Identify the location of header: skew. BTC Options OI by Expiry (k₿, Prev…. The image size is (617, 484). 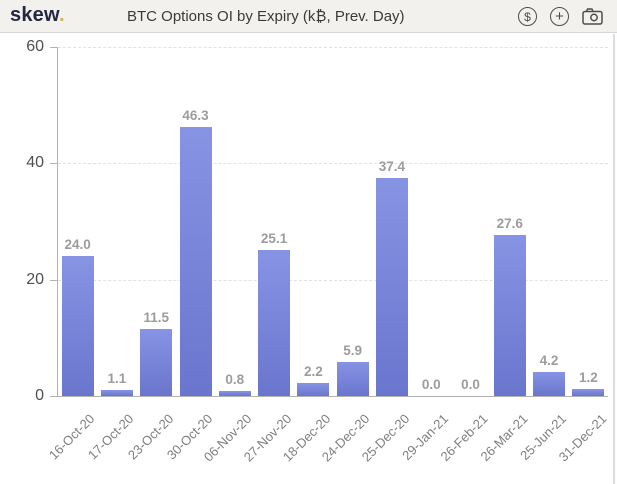
(308, 16).